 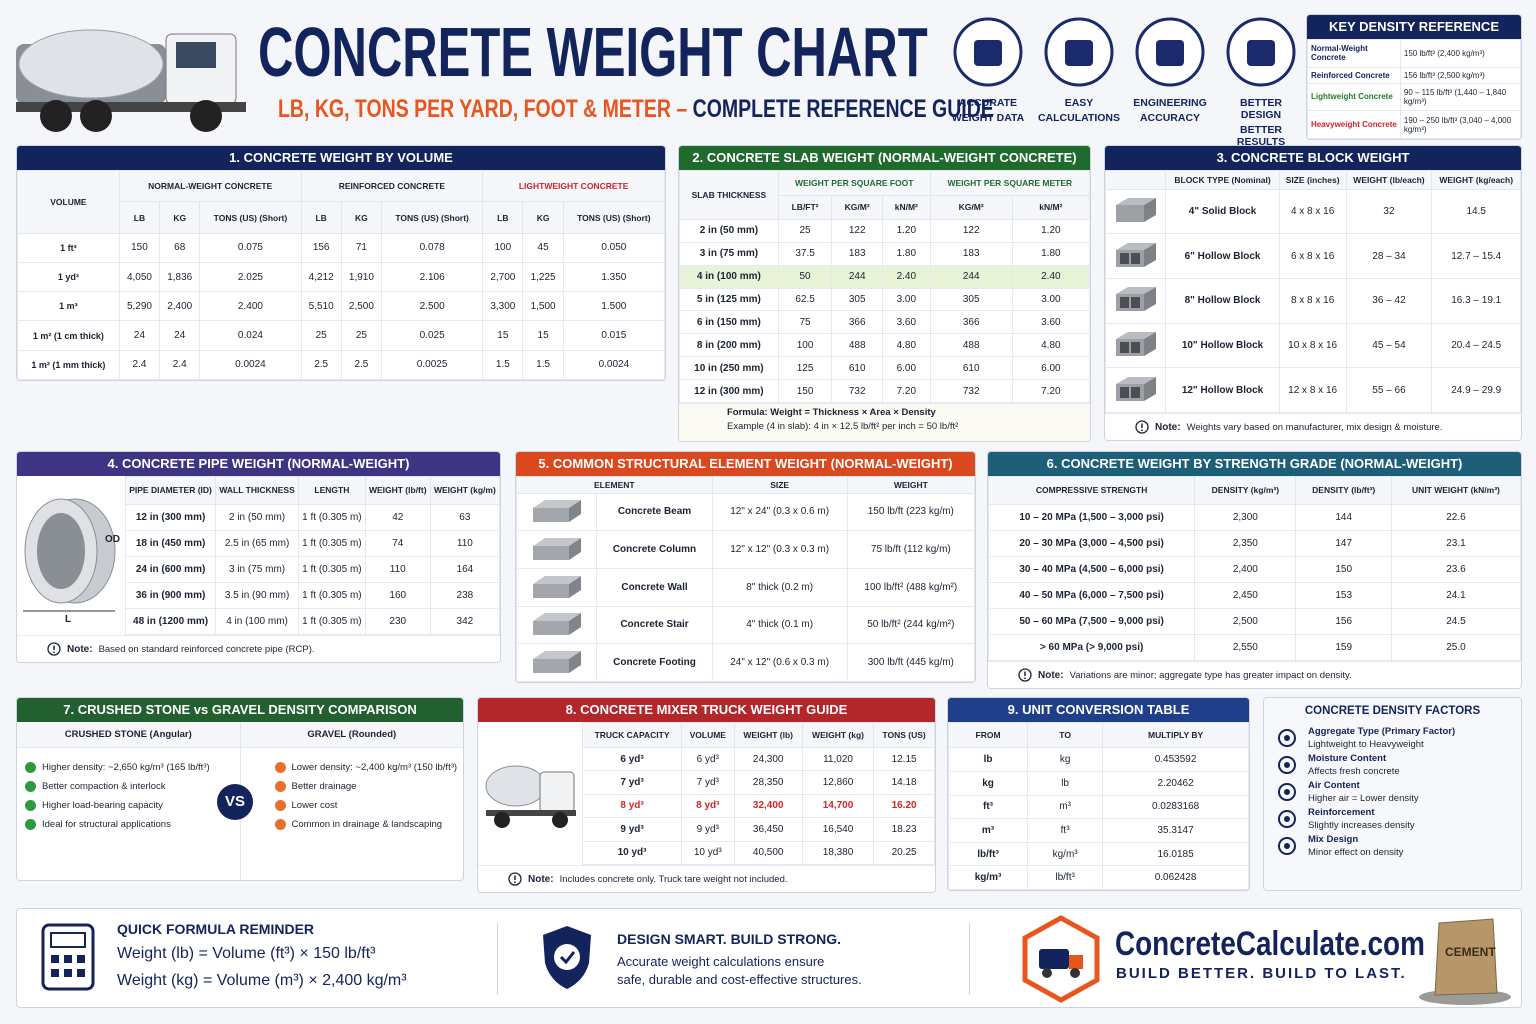 What do you see at coordinates (1455, 647) in the screenshot?
I see `cell: 25.0` at bounding box center [1455, 647].